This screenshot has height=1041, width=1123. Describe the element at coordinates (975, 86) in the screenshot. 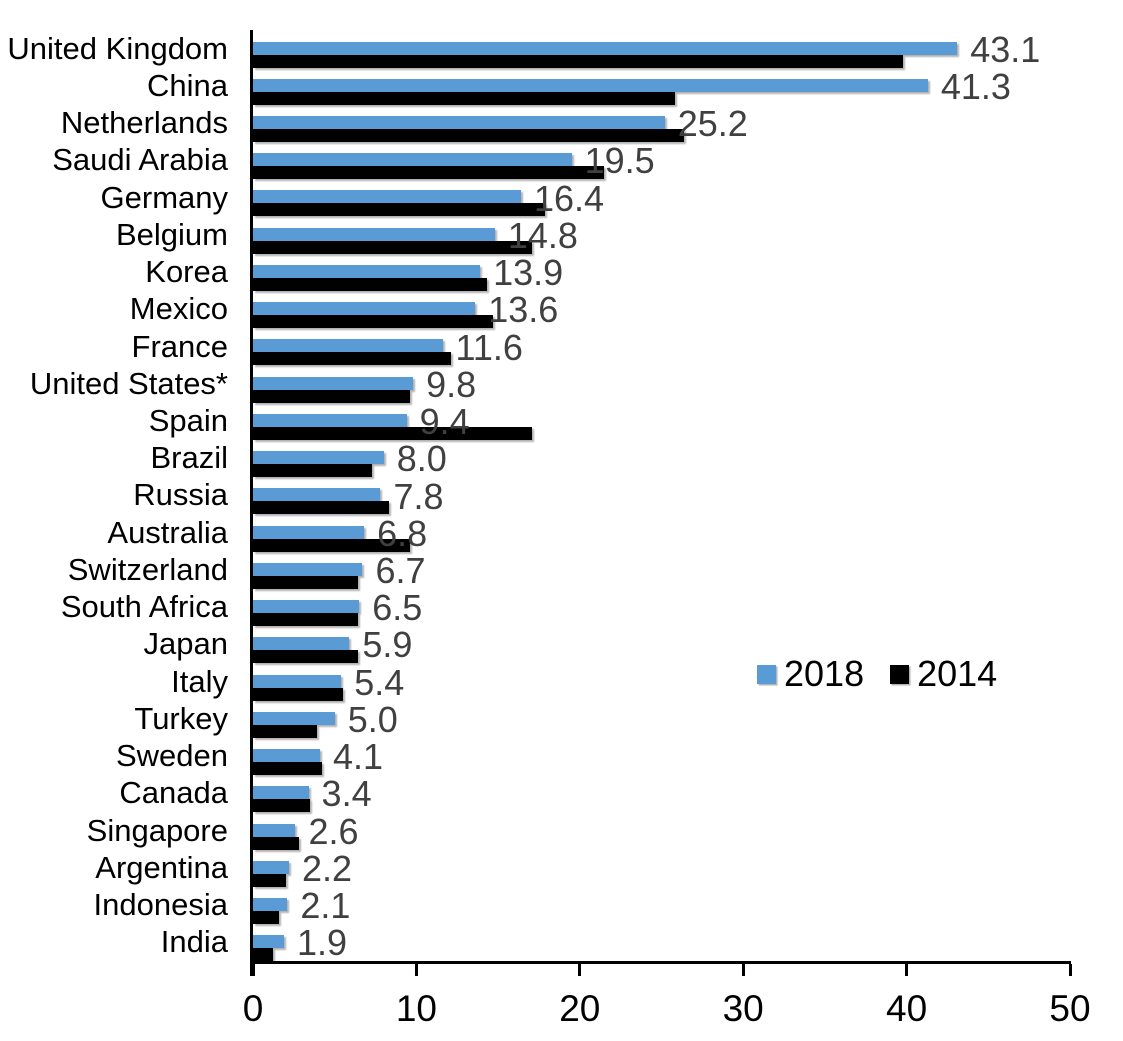

I see `value-label: 41.3` at that location.